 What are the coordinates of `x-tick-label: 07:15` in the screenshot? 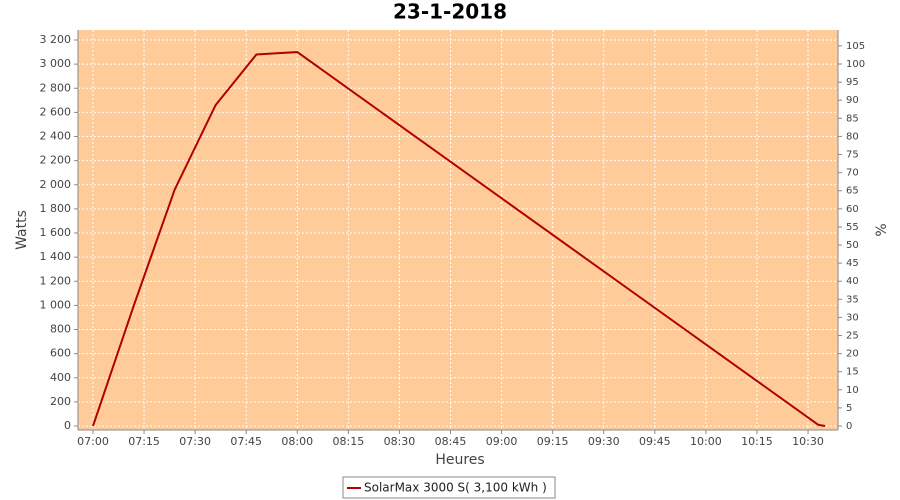 It's located at (144, 441).